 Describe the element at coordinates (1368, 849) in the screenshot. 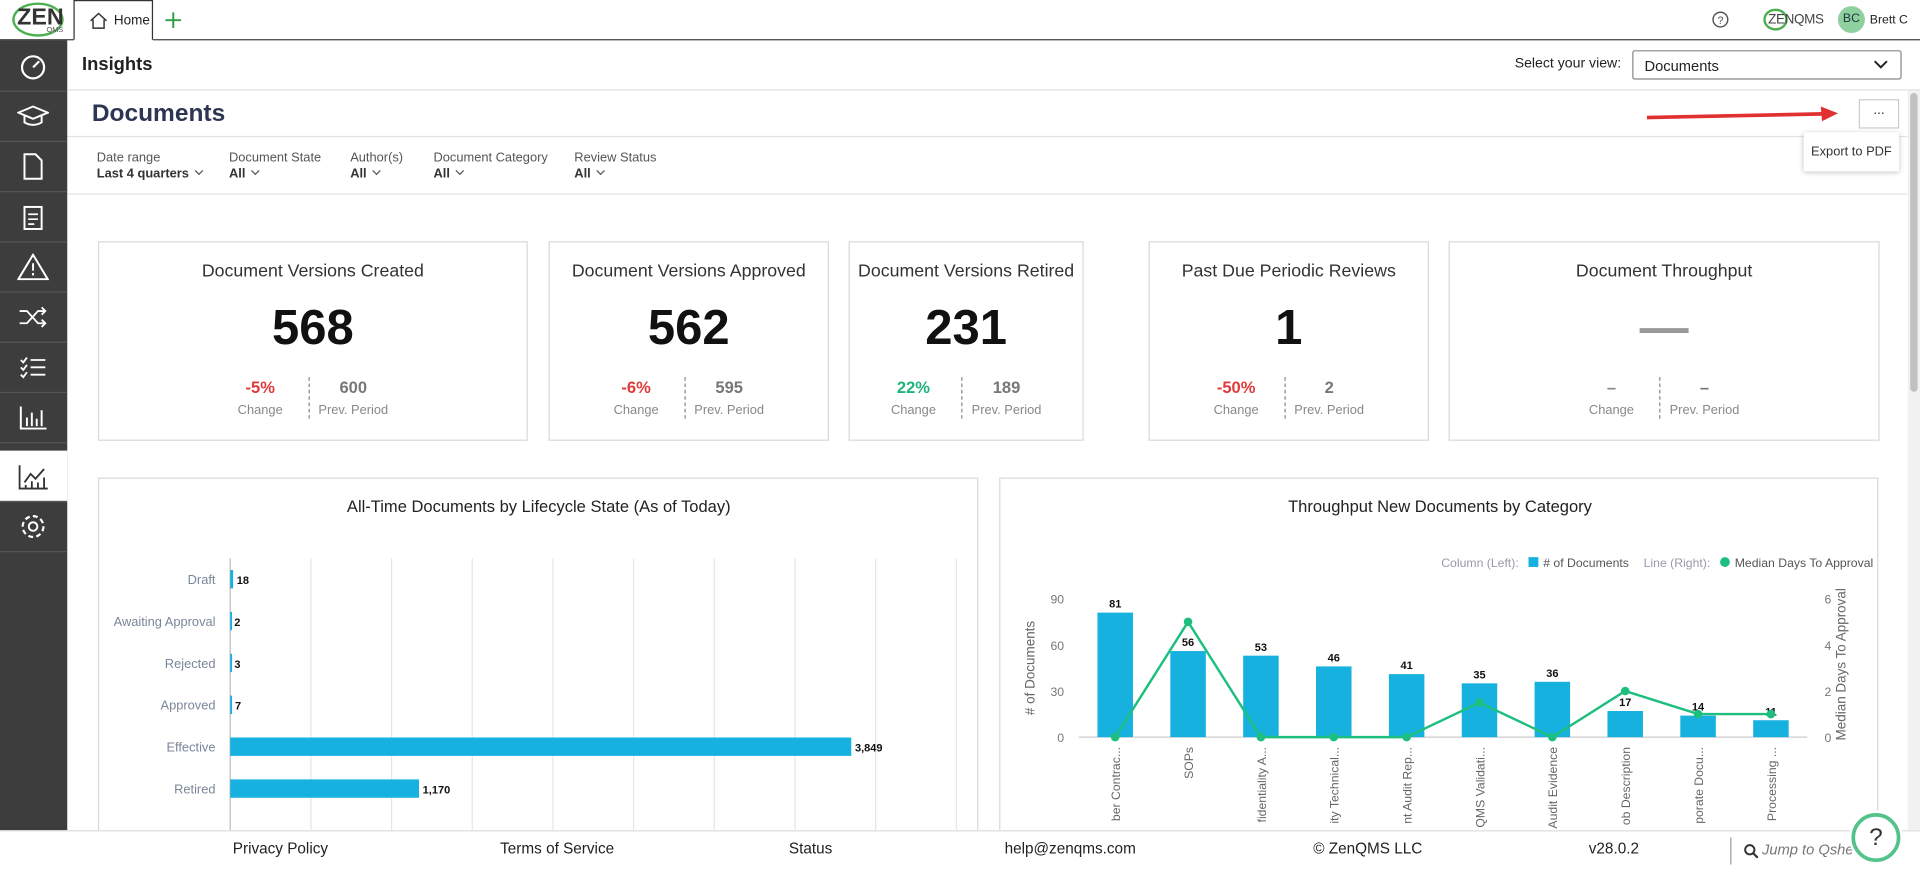

I see `footer-link: © ZenQMS LLC` at that location.